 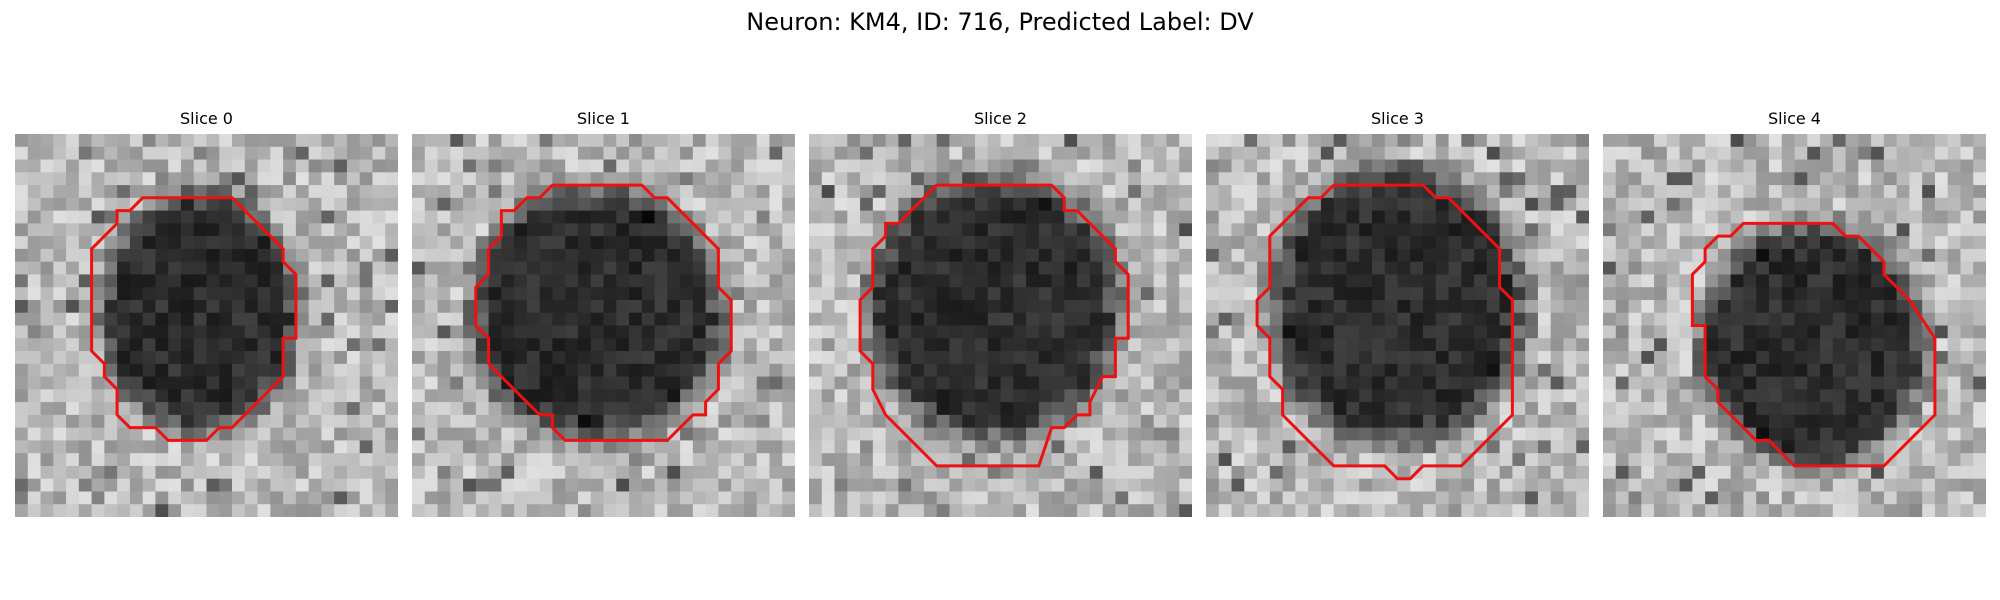 I want to click on slice-image-1-svg, so click(x=603, y=325).